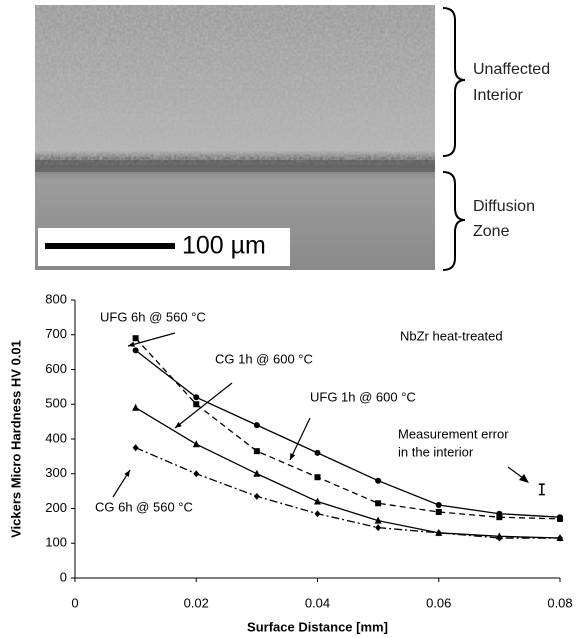  What do you see at coordinates (56, 542) in the screenshot?
I see `y-tick-label: 100` at bounding box center [56, 542].